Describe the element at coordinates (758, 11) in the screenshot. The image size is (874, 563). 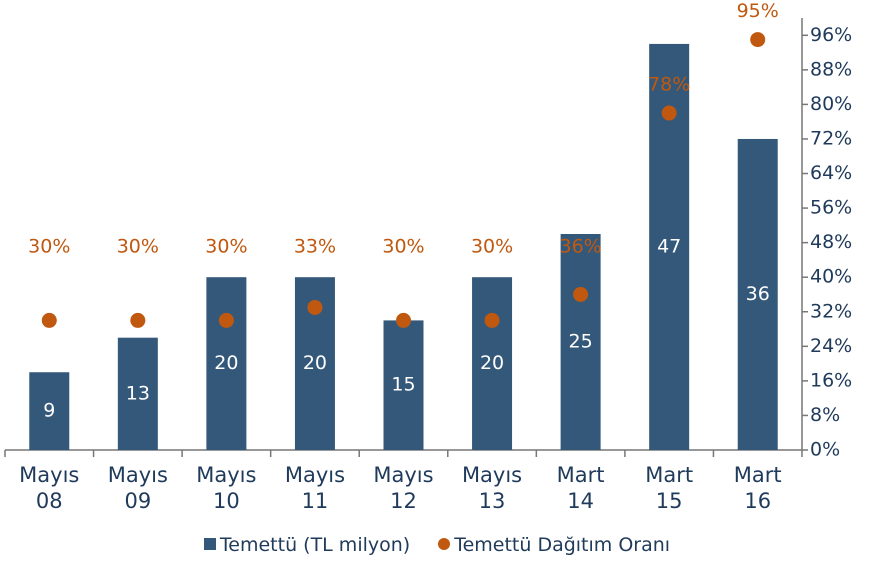
I see `dot-label: 95%` at that location.